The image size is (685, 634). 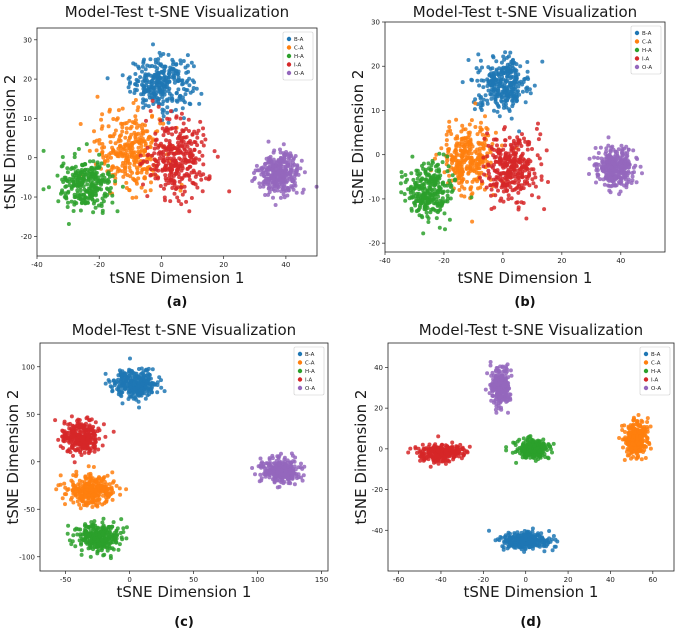 I want to click on legend-marker, so click(x=637, y=67).